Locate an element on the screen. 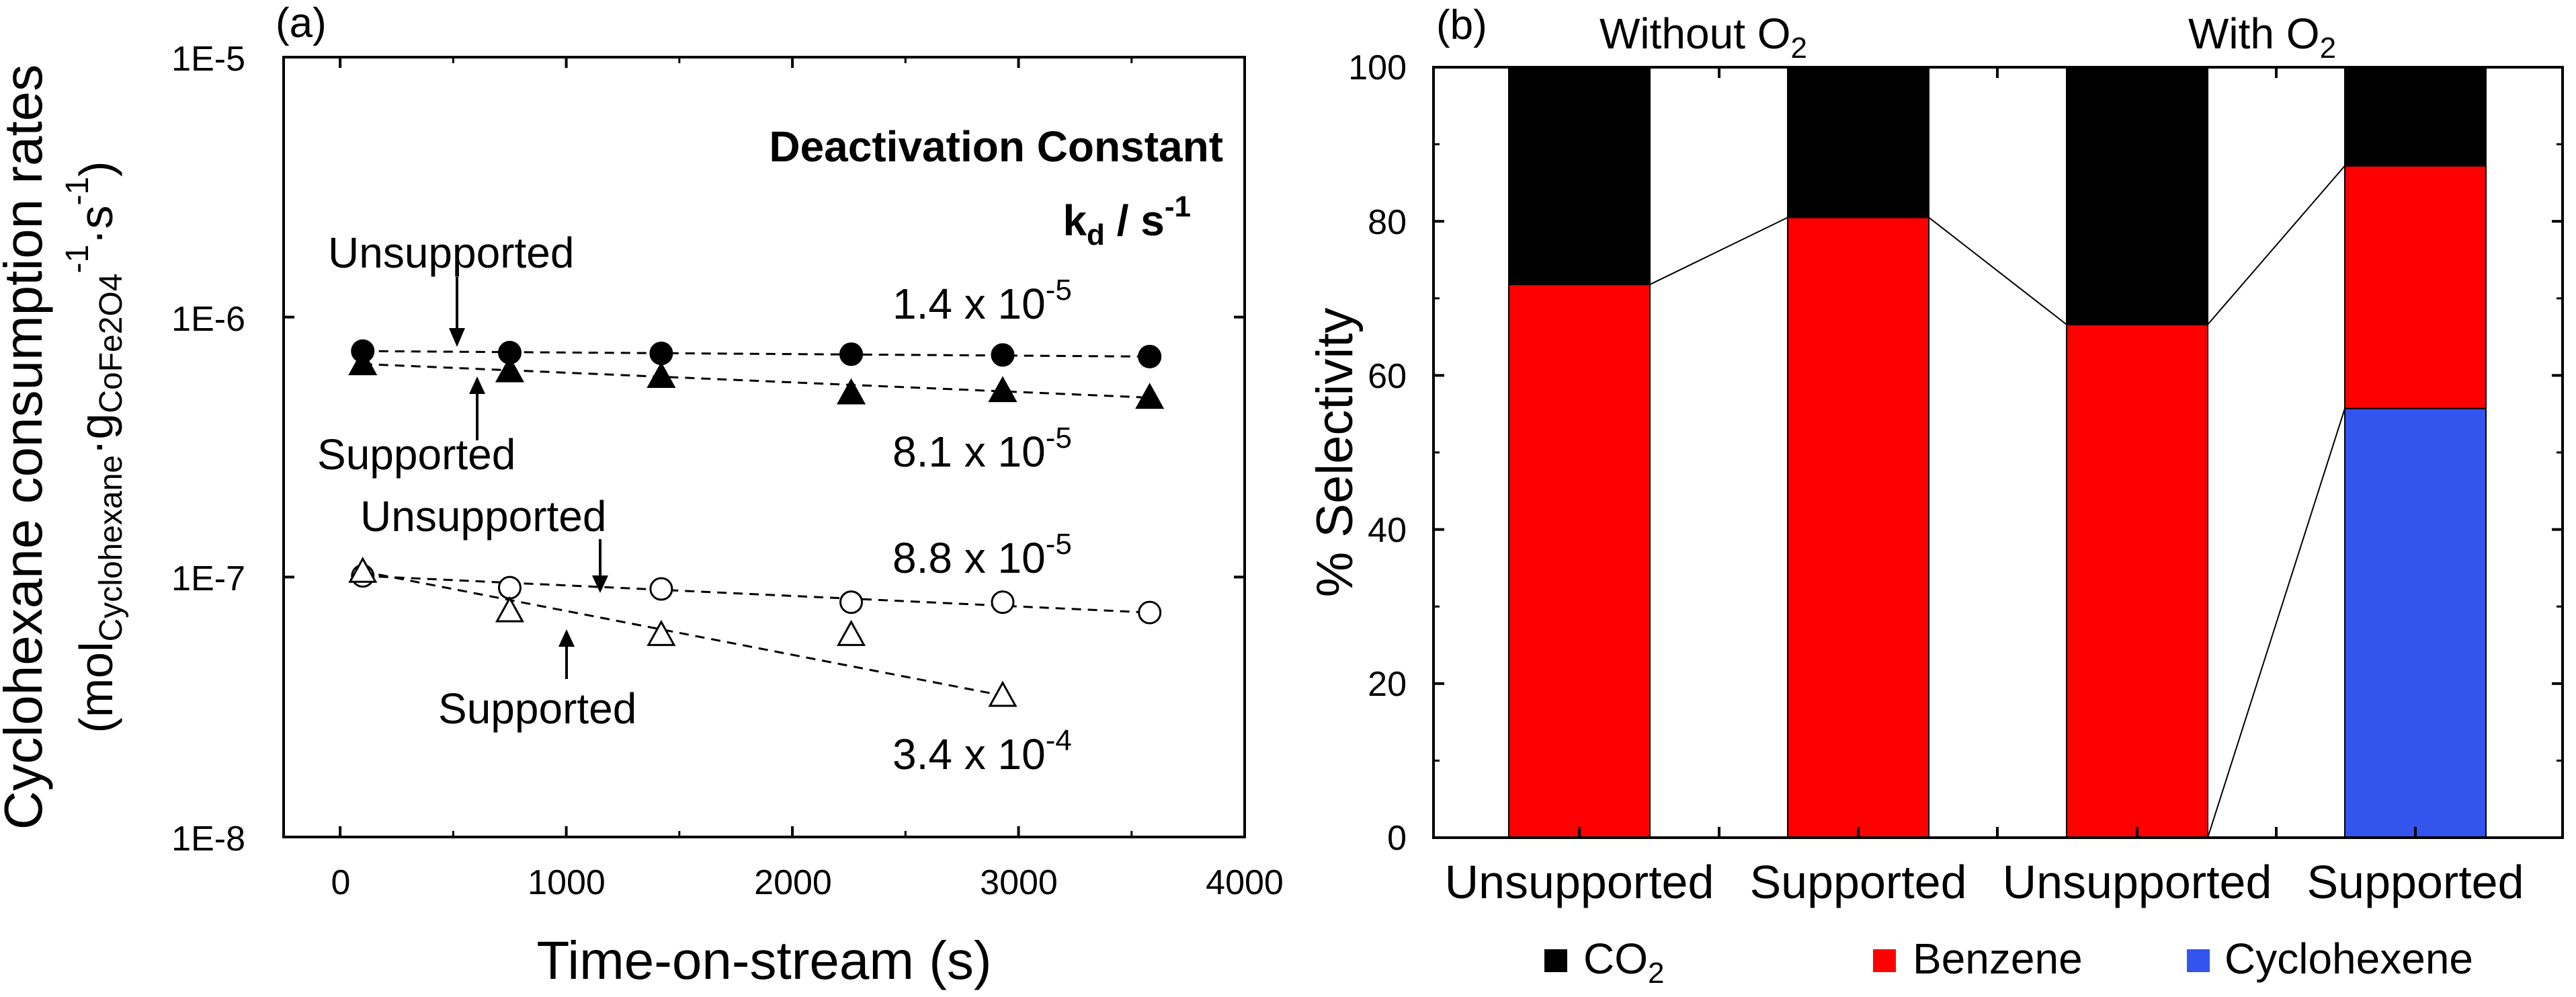 Image resolution: width=2576 pixels, height=997 pixels. annotation-unsupported-no-o2: Unsupported is located at coordinates (483, 517).